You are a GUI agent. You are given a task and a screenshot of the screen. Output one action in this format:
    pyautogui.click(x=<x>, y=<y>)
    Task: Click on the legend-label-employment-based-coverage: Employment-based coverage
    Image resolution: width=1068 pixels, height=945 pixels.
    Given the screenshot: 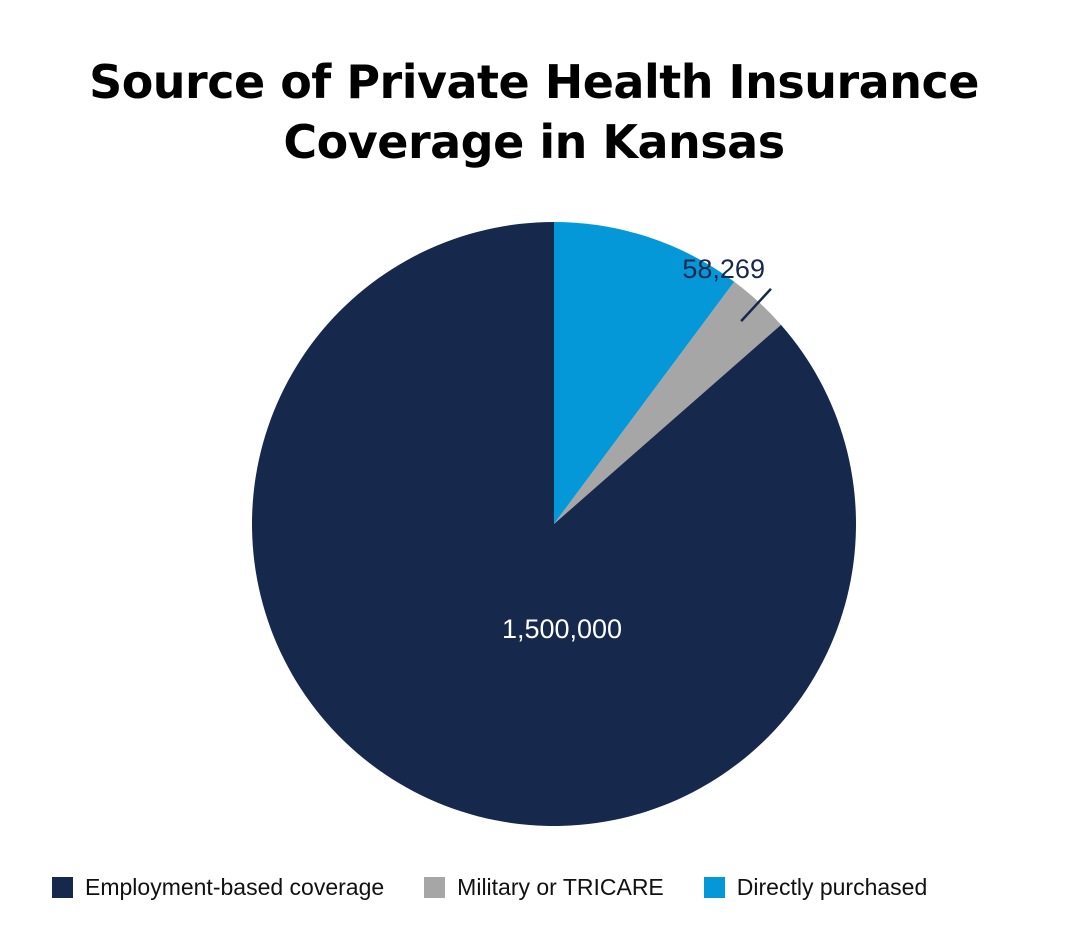 What is the action you would take?
    pyautogui.click(x=235, y=886)
    